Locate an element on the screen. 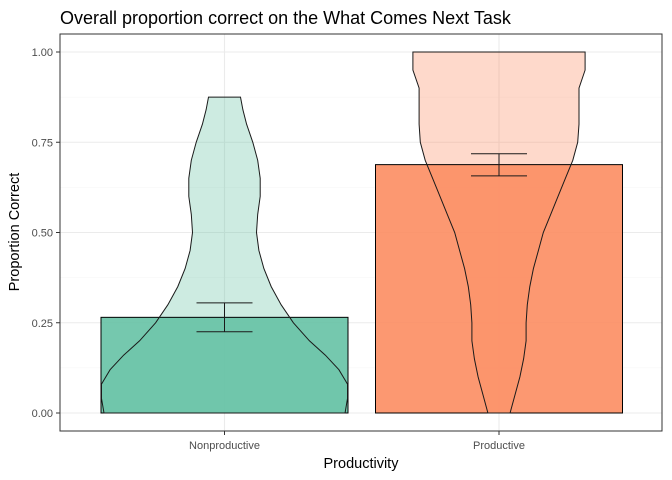 This screenshot has width=672, height=480. y-tick-label: 0.50 is located at coordinates (42, 234).